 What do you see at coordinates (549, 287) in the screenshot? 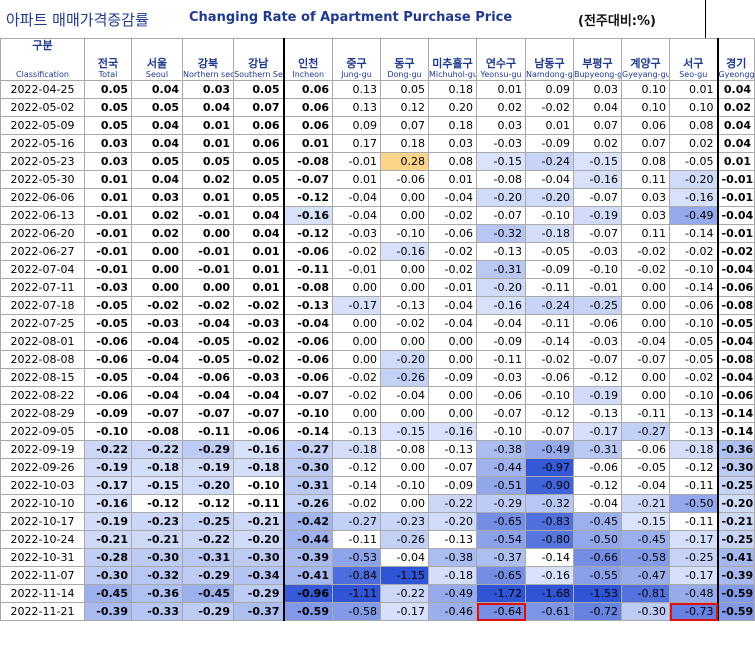
I see `cell-namdong: -0.11` at bounding box center [549, 287].